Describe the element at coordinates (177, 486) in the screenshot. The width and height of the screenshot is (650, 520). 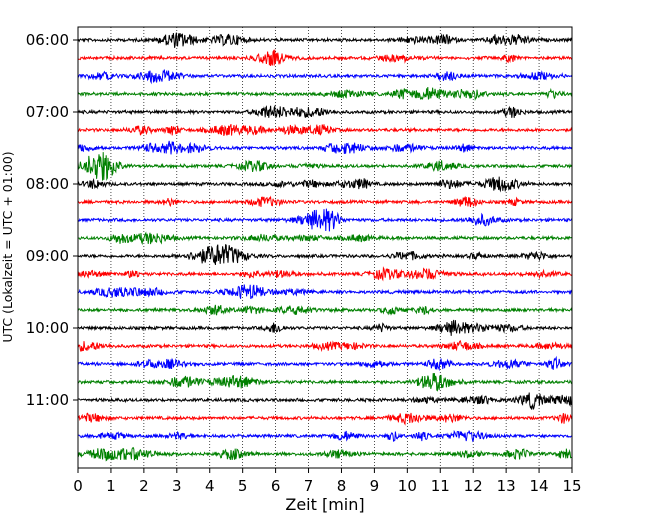
I see `x-tick-label: 3` at that location.